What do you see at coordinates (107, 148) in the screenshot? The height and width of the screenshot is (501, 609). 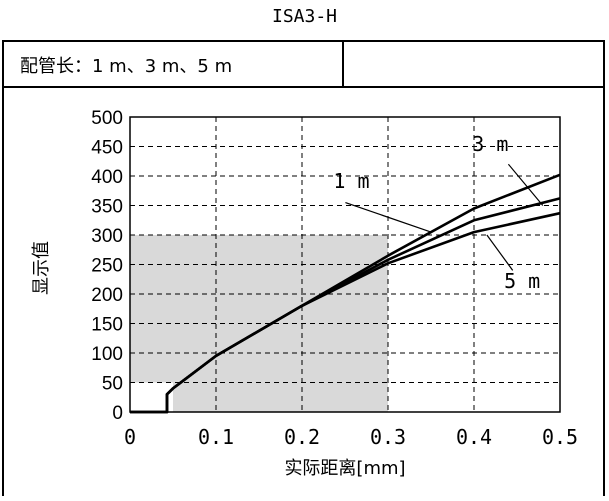 I see `y-tick-label: 450` at bounding box center [107, 148].